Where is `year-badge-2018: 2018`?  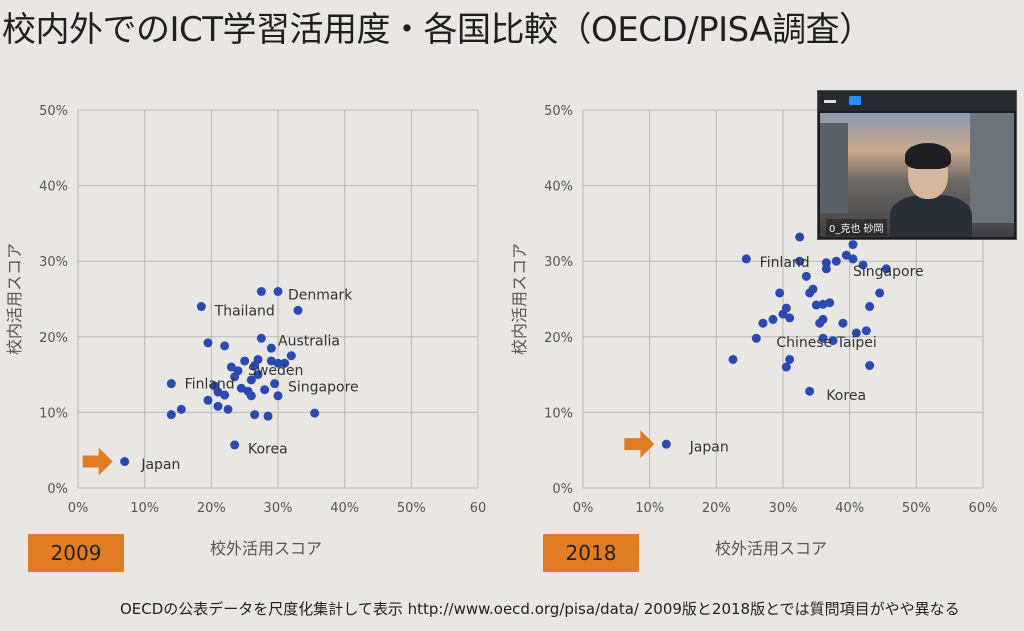 year-badge-2018: 2018 is located at coordinates (591, 553).